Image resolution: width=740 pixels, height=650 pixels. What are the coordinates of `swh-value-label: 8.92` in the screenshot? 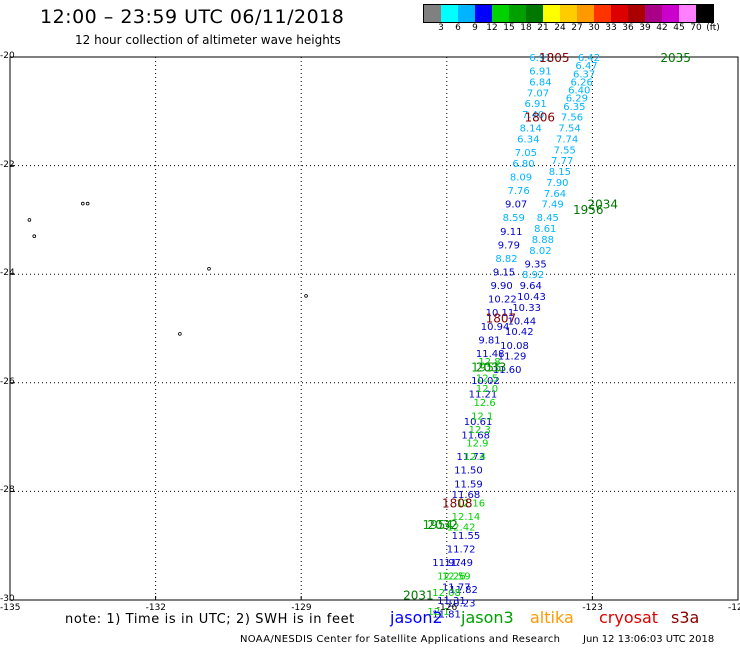 It's located at (533, 275).